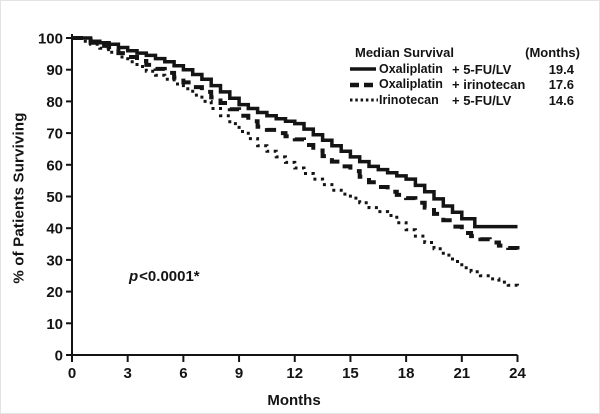  Describe the element at coordinates (54, 70) in the screenshot. I see `y-tick-label: 90` at that location.